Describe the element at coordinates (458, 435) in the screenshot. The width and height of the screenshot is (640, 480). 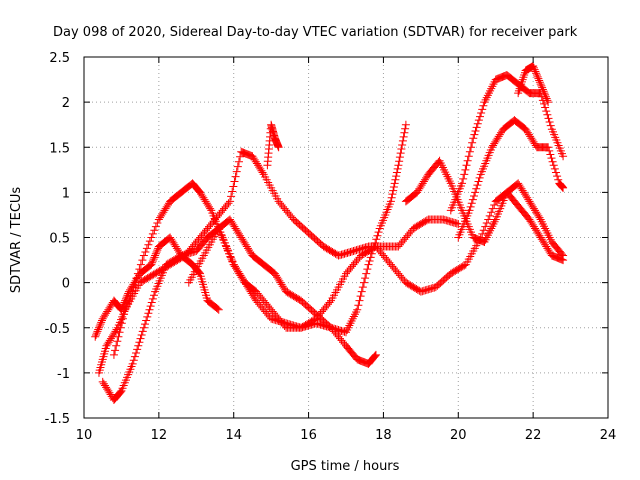
I see `x-tick-label: 20` at that location.